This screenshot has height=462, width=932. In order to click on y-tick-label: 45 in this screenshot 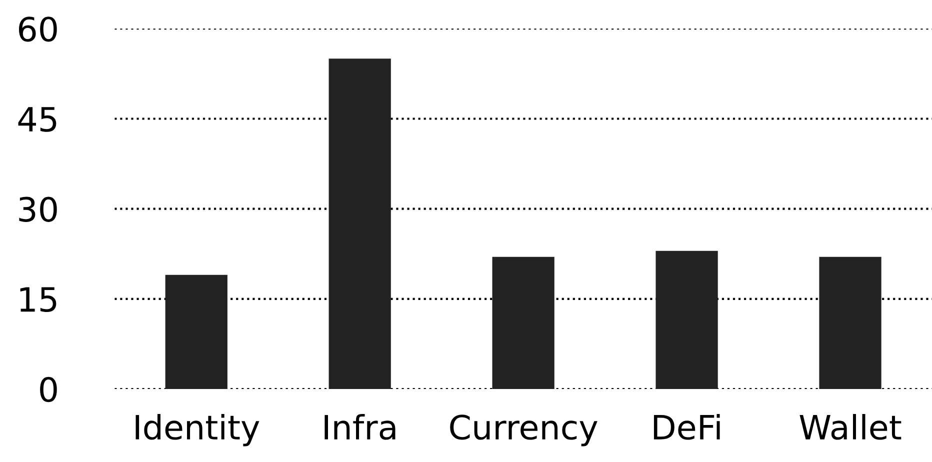, I will do `click(37, 119)`.